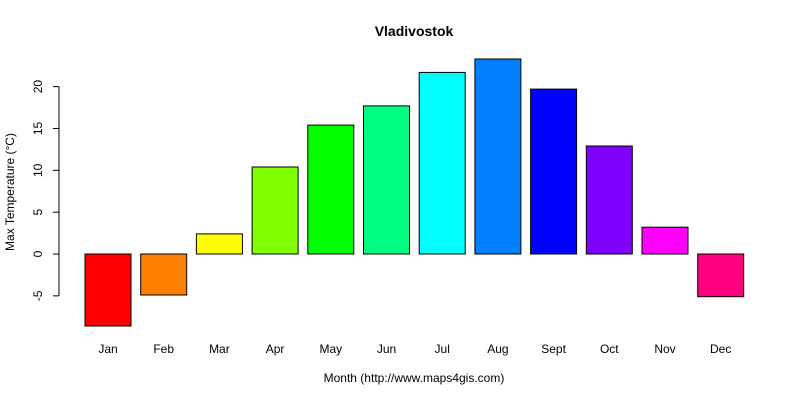 The height and width of the screenshot is (400, 800). Describe the element at coordinates (553, 349) in the screenshot. I see `x-tick-label: Sept` at that location.